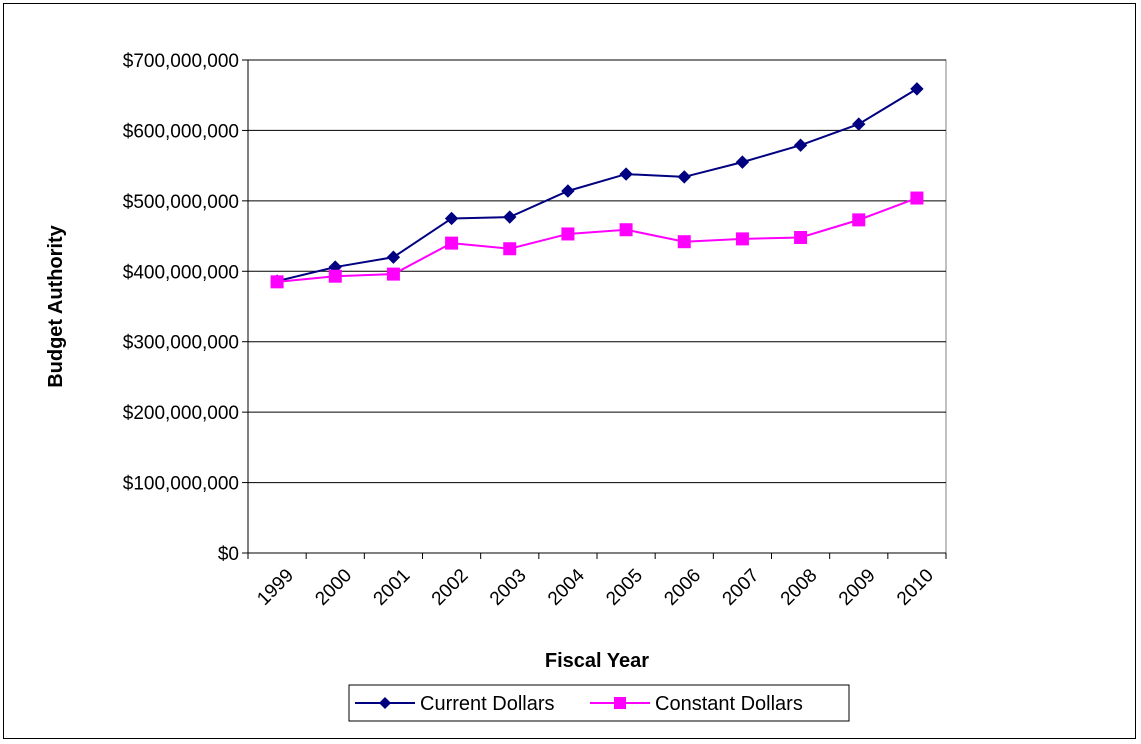 The width and height of the screenshot is (1141, 744). What do you see at coordinates (228, 554) in the screenshot?
I see `y-tick-label: $0` at bounding box center [228, 554].